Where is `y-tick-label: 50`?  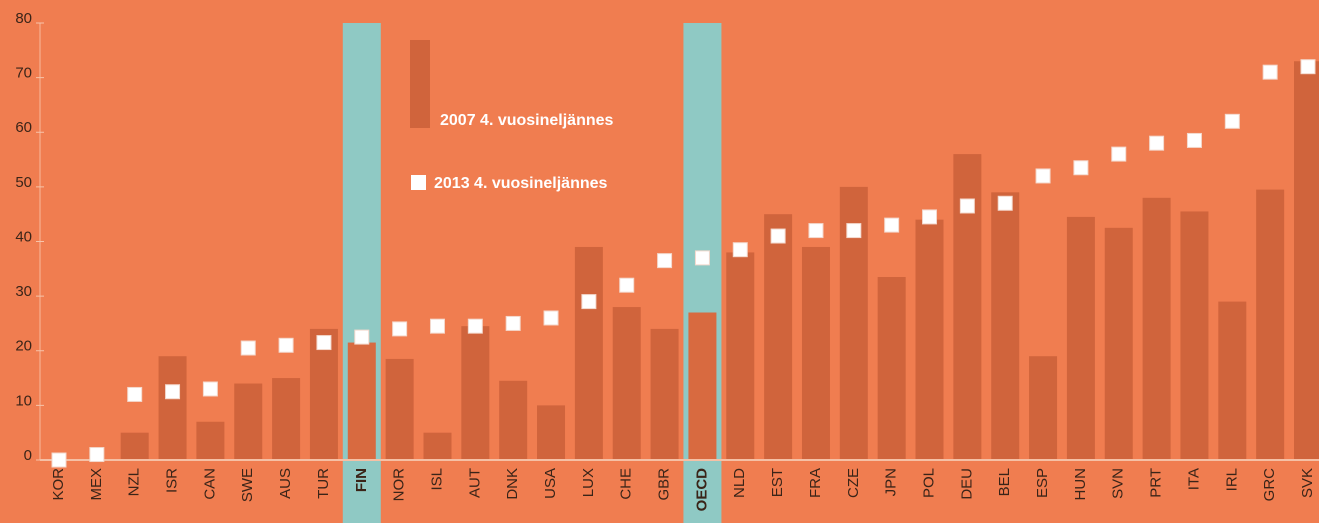
y-tick-label: 50 is located at coordinates (23, 182).